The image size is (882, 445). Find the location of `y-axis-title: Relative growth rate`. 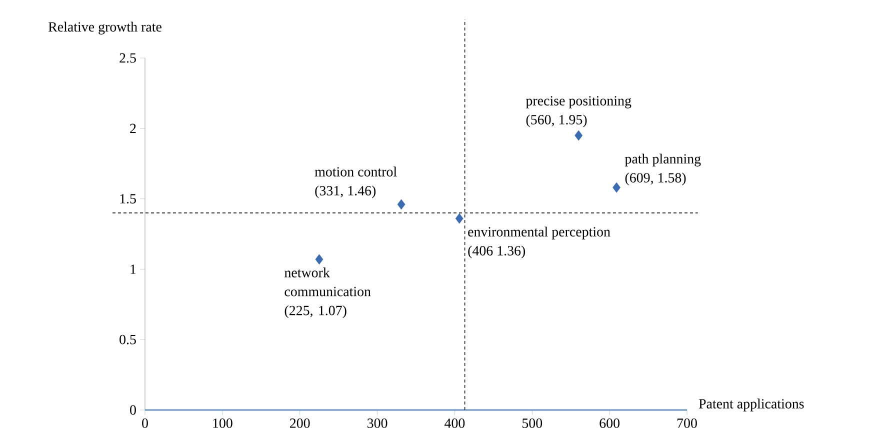

y-axis-title: Relative growth rate is located at coordinates (105, 28).